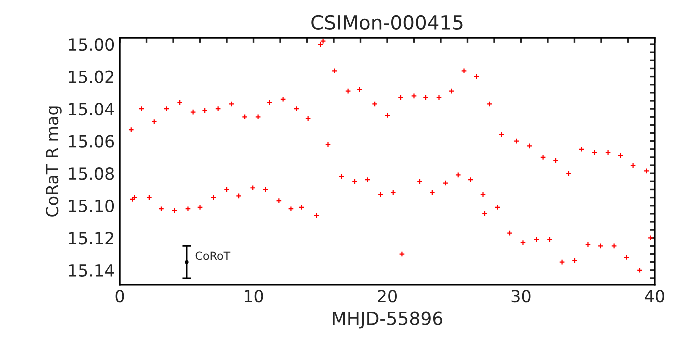 This screenshot has width=695, height=340. I want to click on x-tick-label: 10, so click(254, 296).